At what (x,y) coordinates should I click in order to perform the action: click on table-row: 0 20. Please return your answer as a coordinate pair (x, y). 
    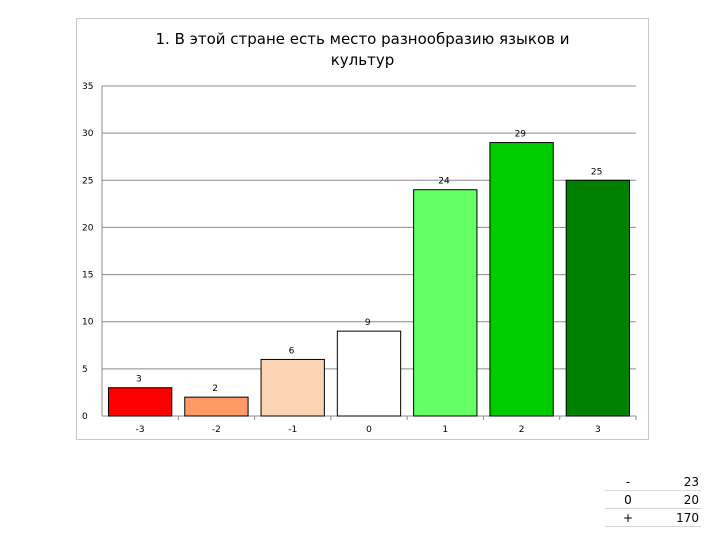
    Looking at the image, I should click on (653, 499).